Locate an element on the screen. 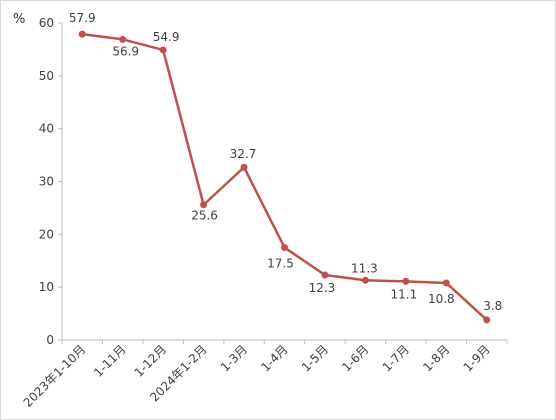 Image resolution: width=556 pixels, height=420 pixels. x-tick-label: 2023年1-10月 is located at coordinates (55, 376).